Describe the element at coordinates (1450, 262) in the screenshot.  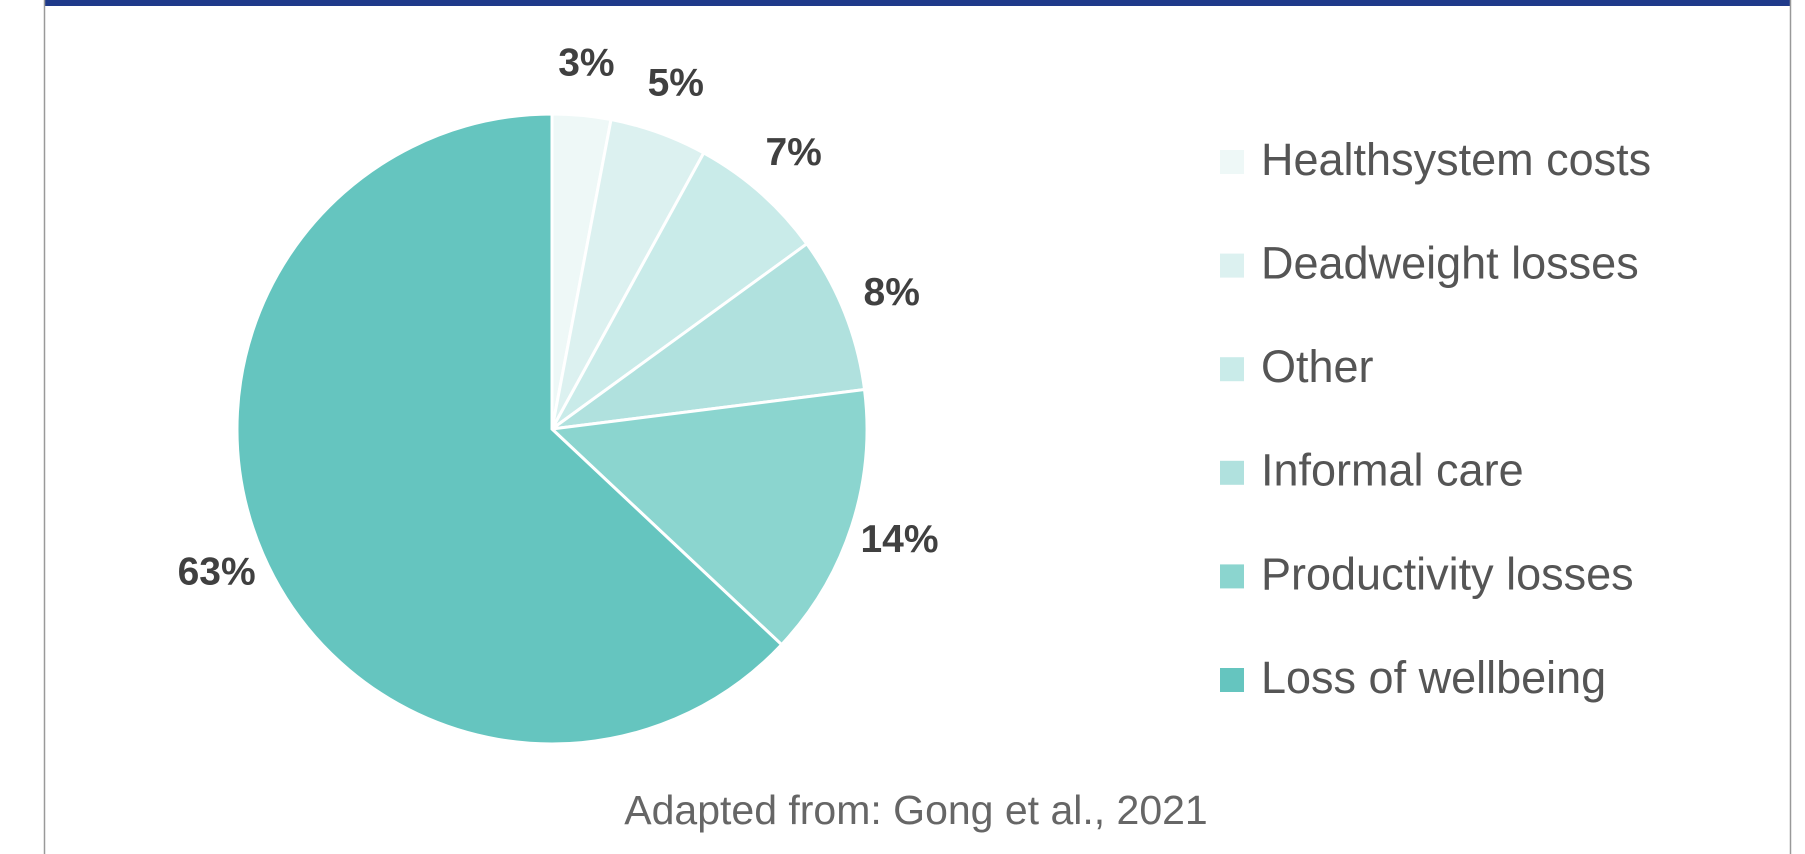
I see `legend-label: Deadweight losses` at that location.